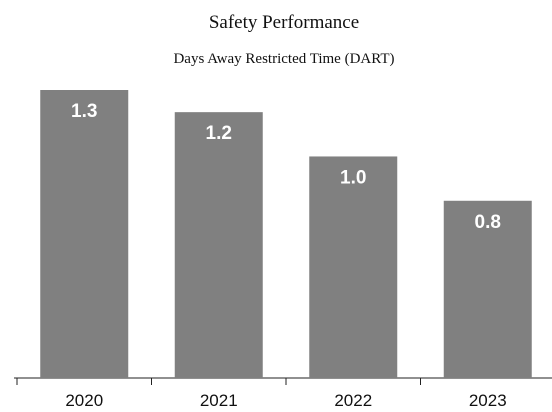 This screenshot has width=552, height=412. I want to click on x-tick-label: 2020, so click(84, 400).